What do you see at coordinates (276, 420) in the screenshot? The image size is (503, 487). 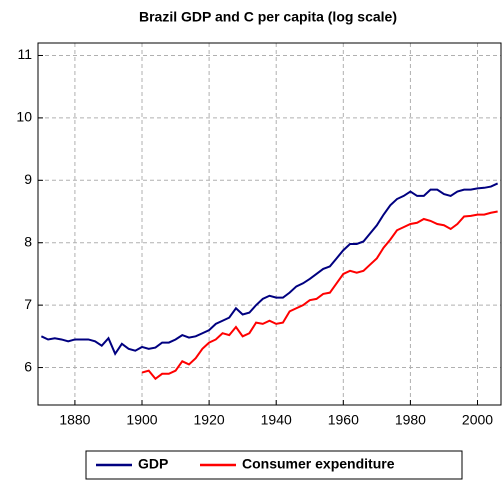 I see `x-tick-label: 1940` at bounding box center [276, 420].